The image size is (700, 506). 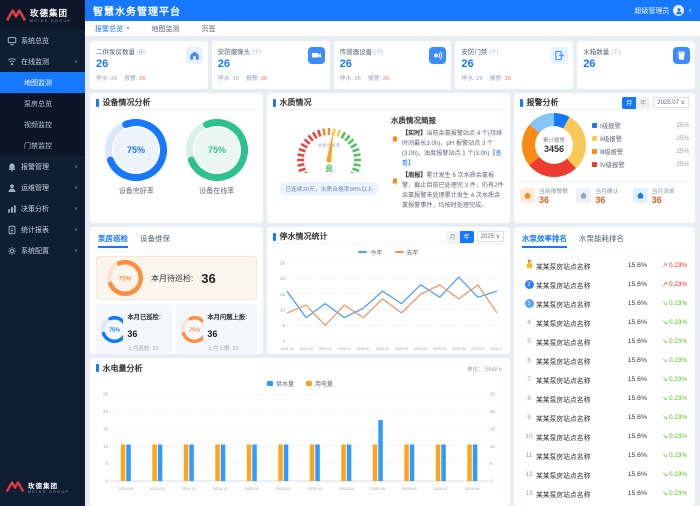 I want to click on legend-label: 今年, so click(x=376, y=253).